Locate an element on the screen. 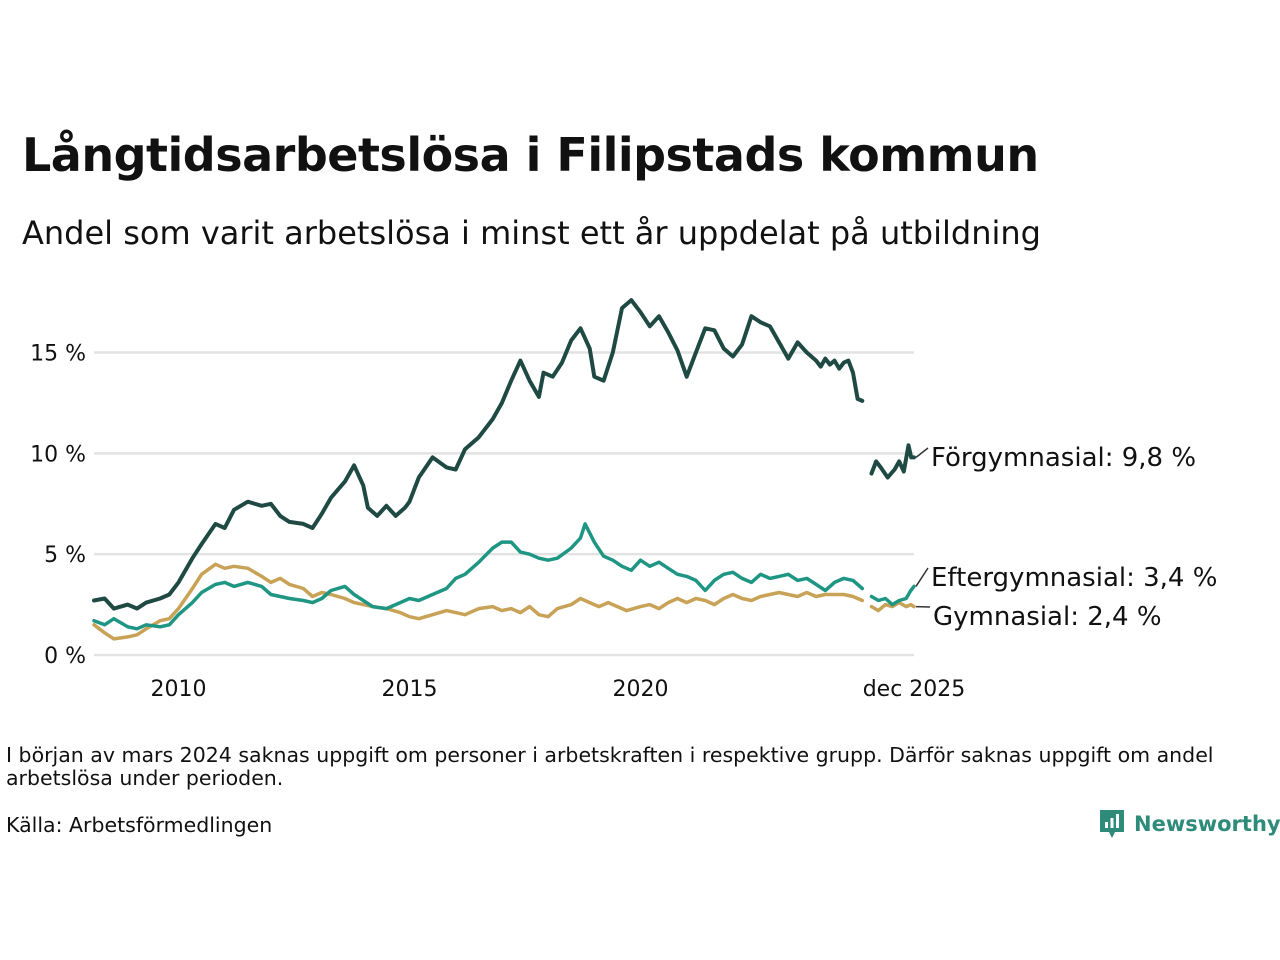  x-tick-label: 2020 is located at coordinates (641, 689).